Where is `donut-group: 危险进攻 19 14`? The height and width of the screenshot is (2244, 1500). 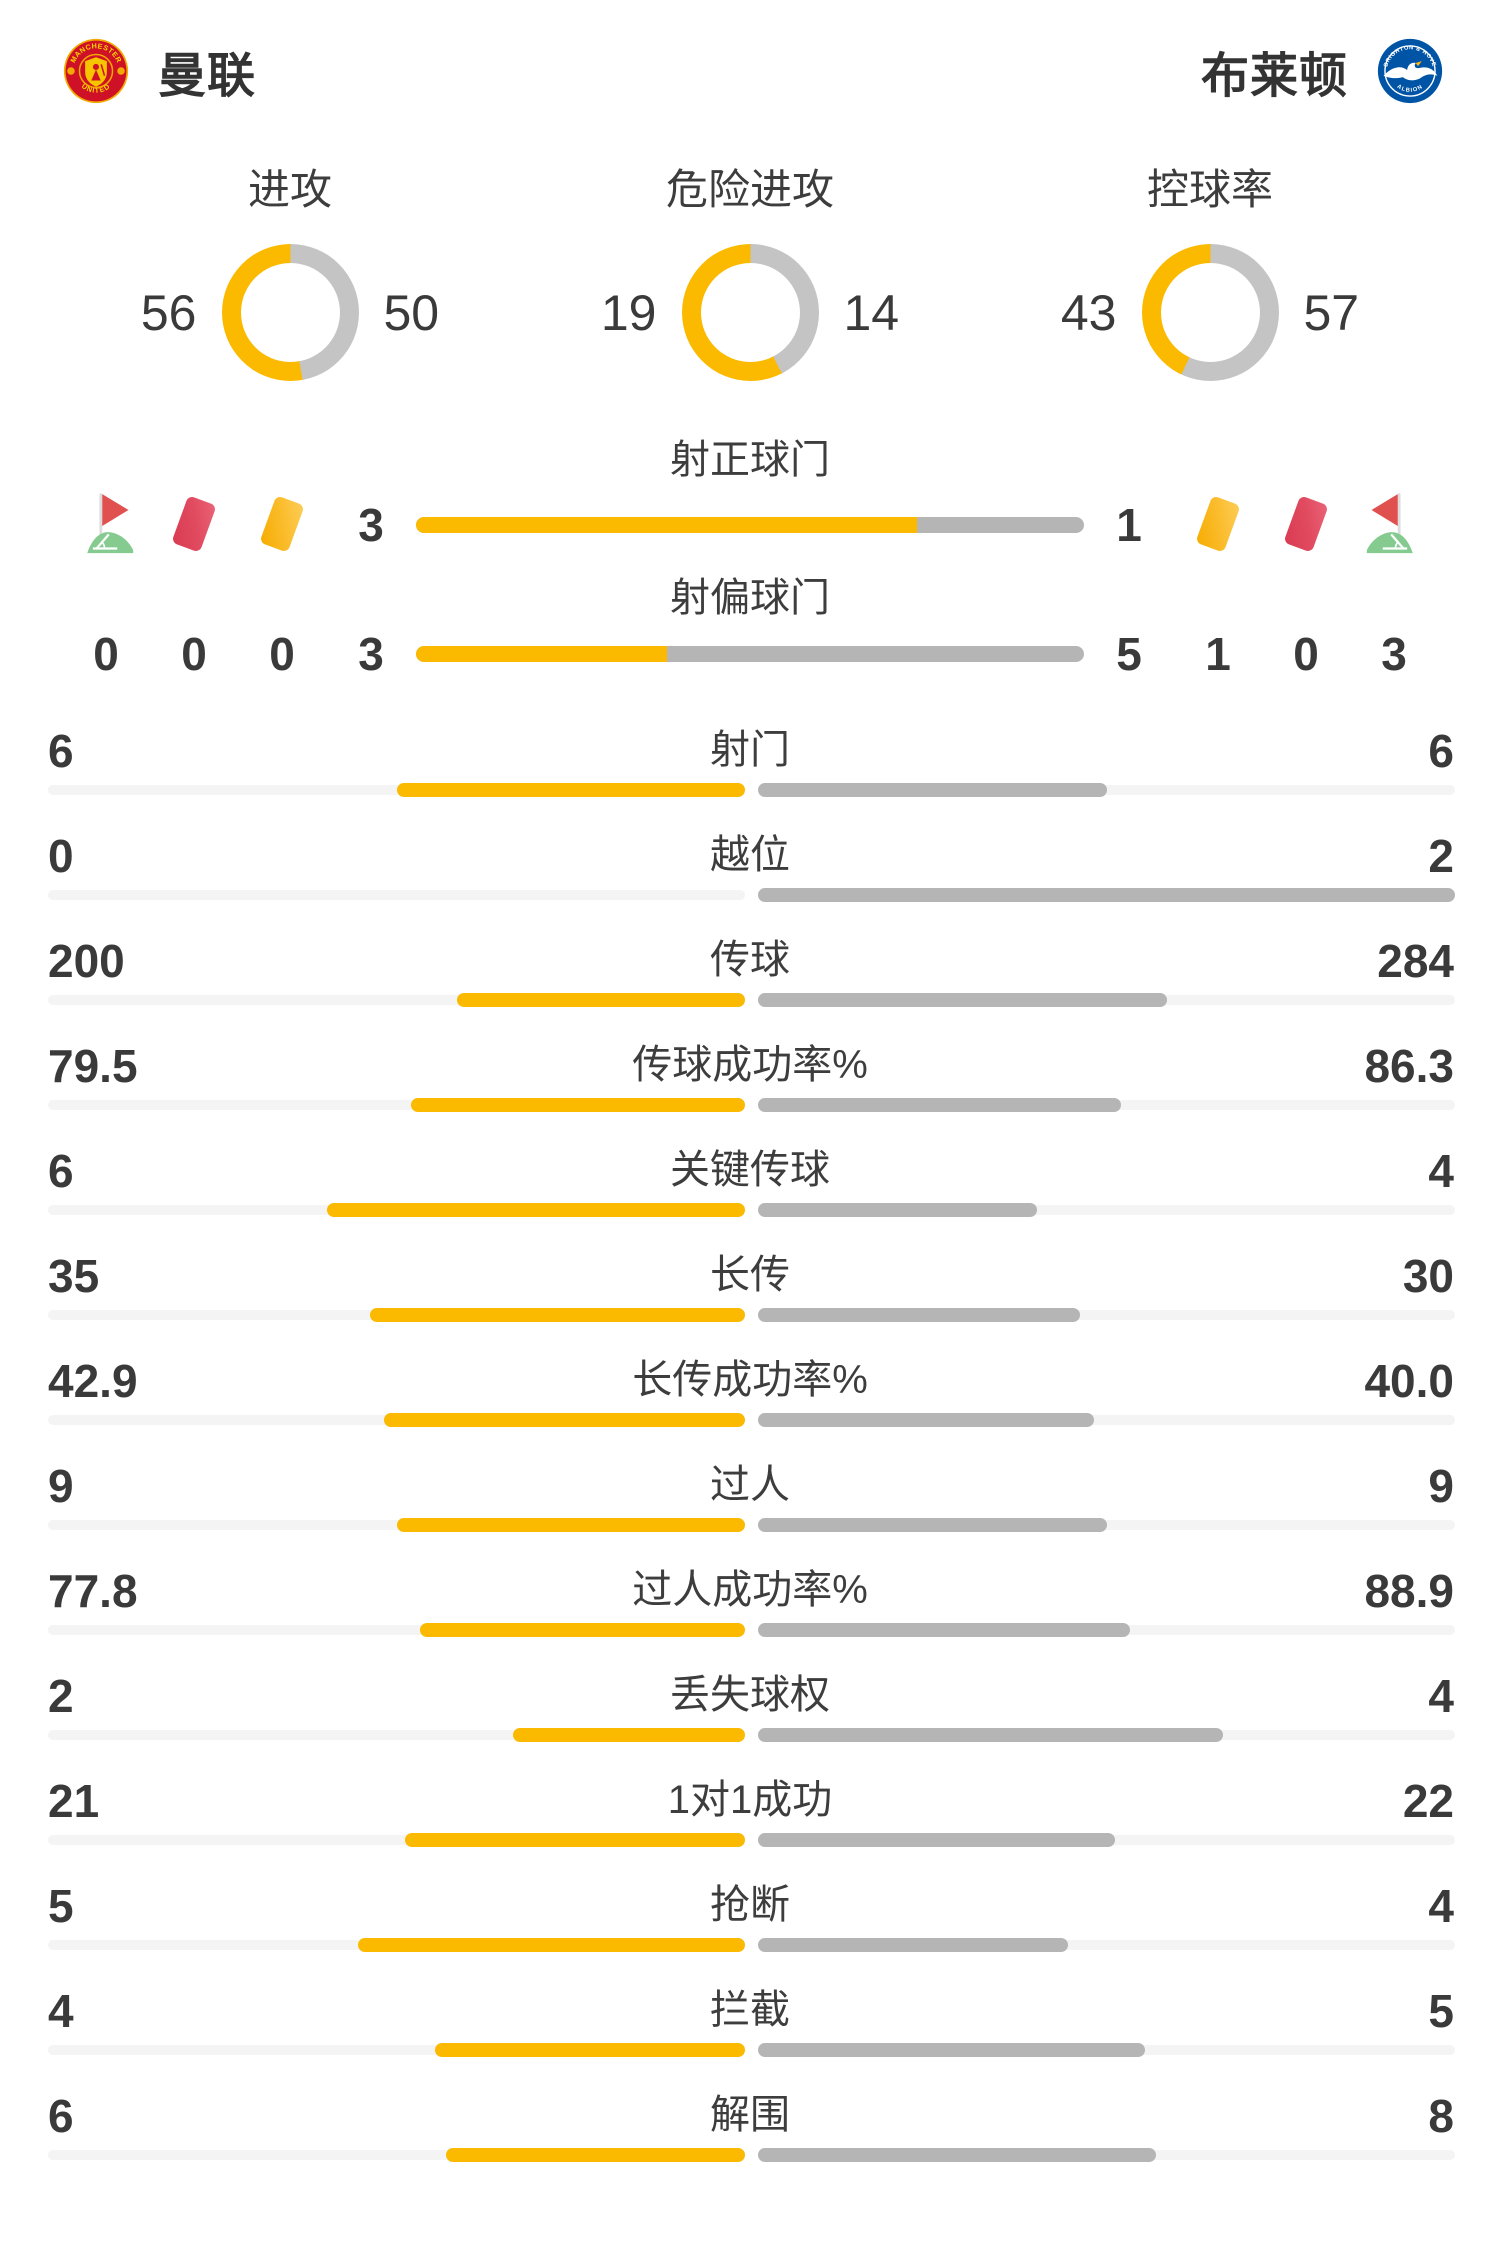 donut-group: 危险进攻 19 14 is located at coordinates (750, 273).